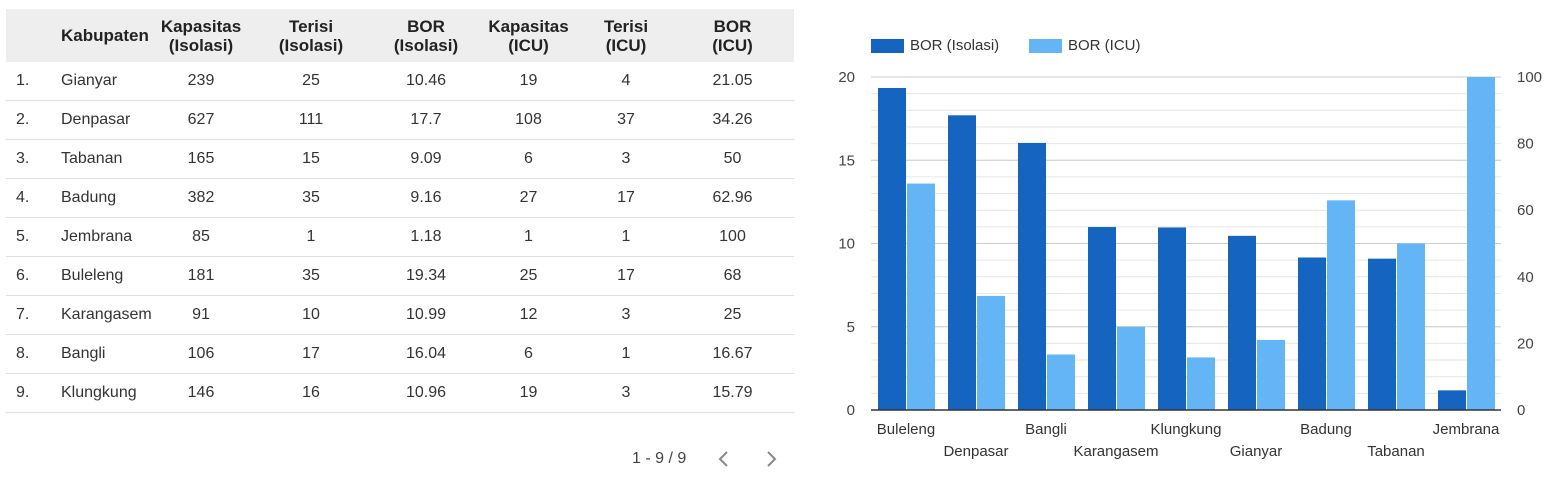 This screenshot has width=1557, height=481. Describe the element at coordinates (528, 120) in the screenshot. I see `cell-kap-icu: 108` at that location.